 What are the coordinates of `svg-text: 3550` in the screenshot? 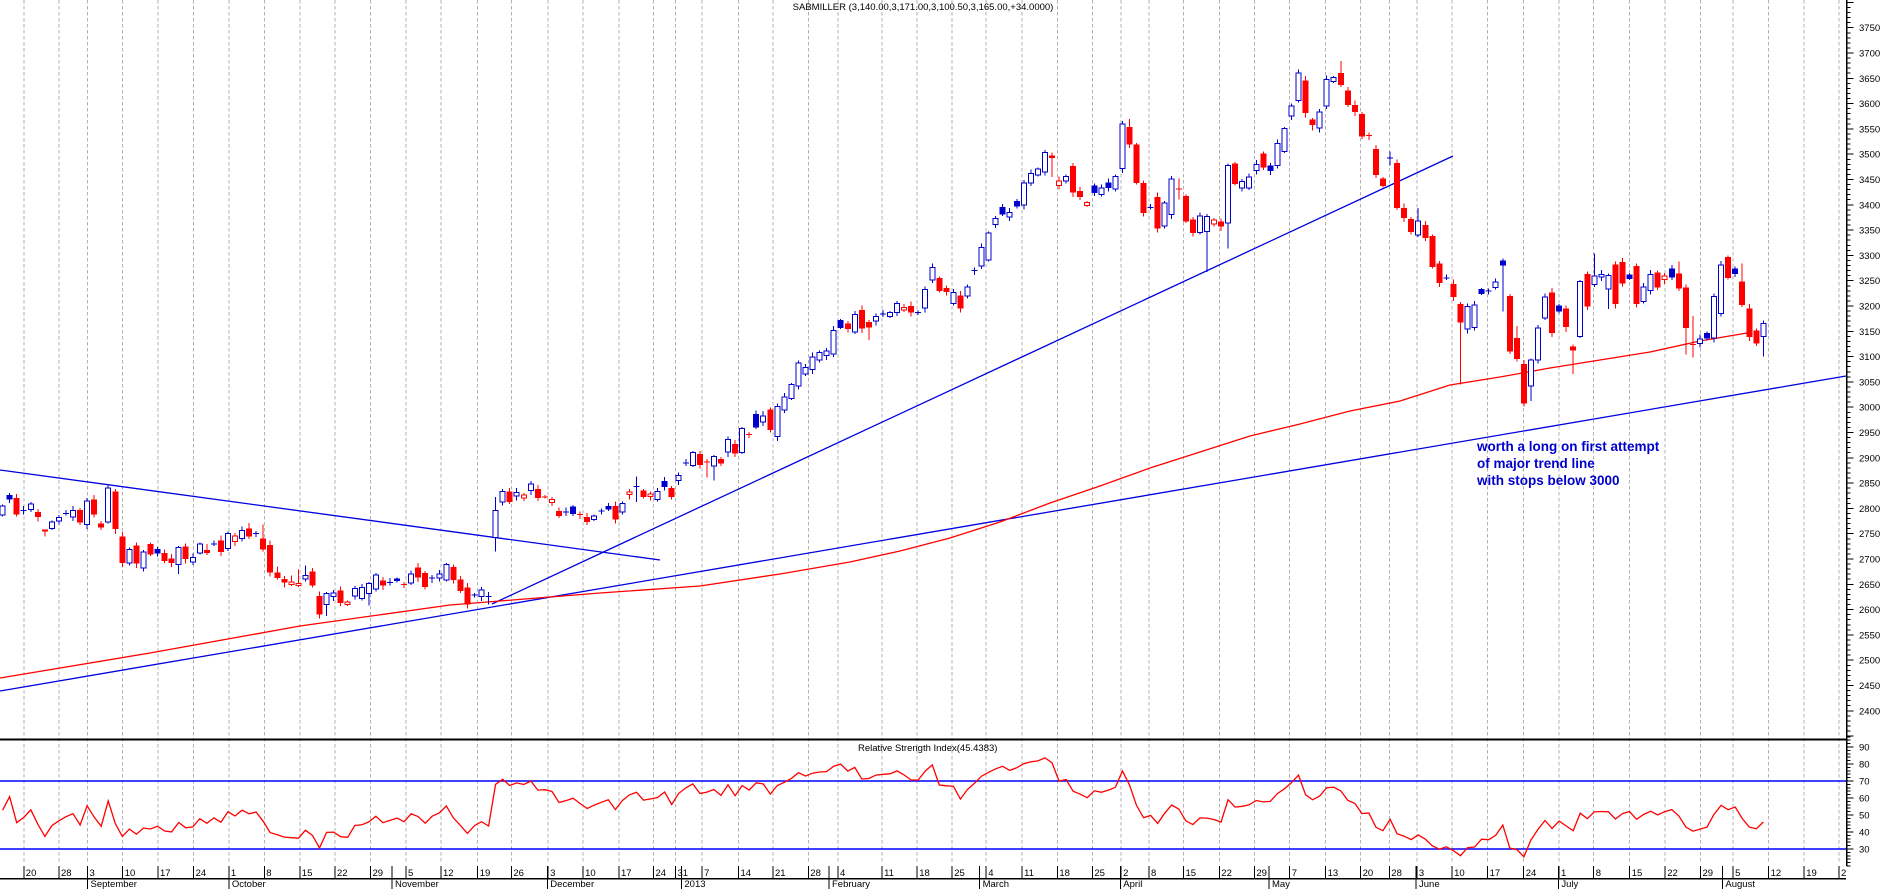 It's located at (1869, 129).